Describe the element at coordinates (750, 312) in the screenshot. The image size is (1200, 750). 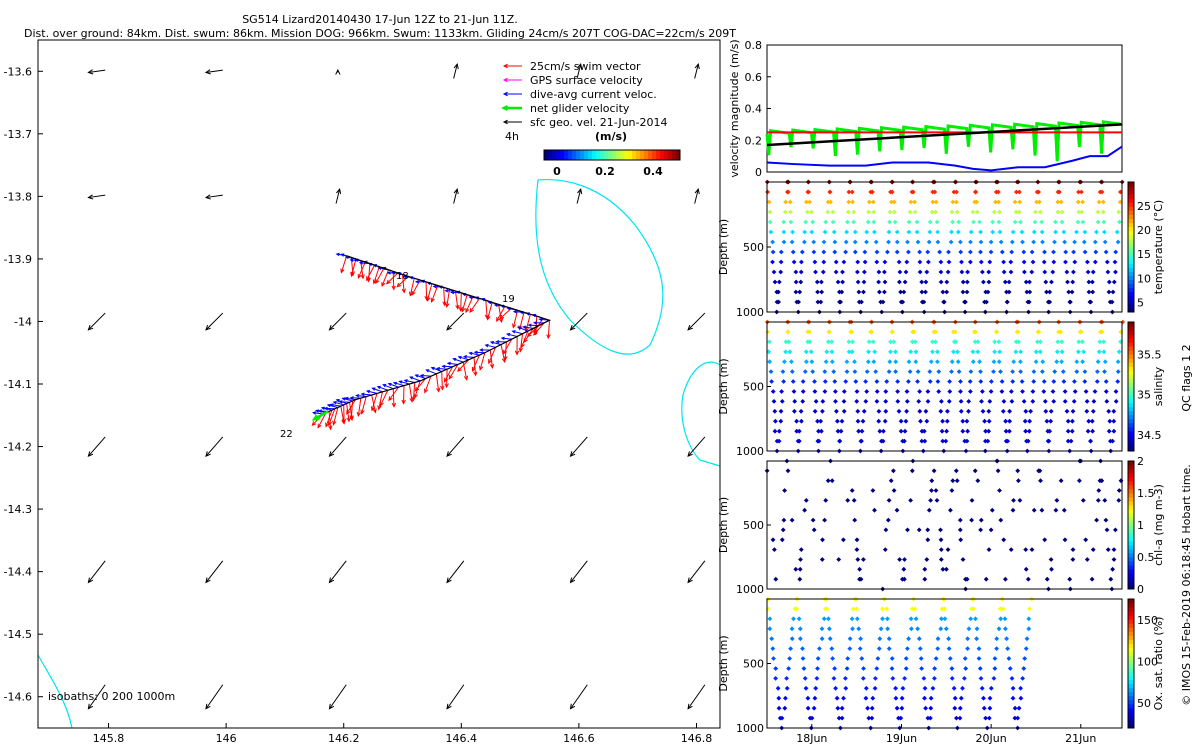
I see `temperature-ytick-label: 1000` at that location.